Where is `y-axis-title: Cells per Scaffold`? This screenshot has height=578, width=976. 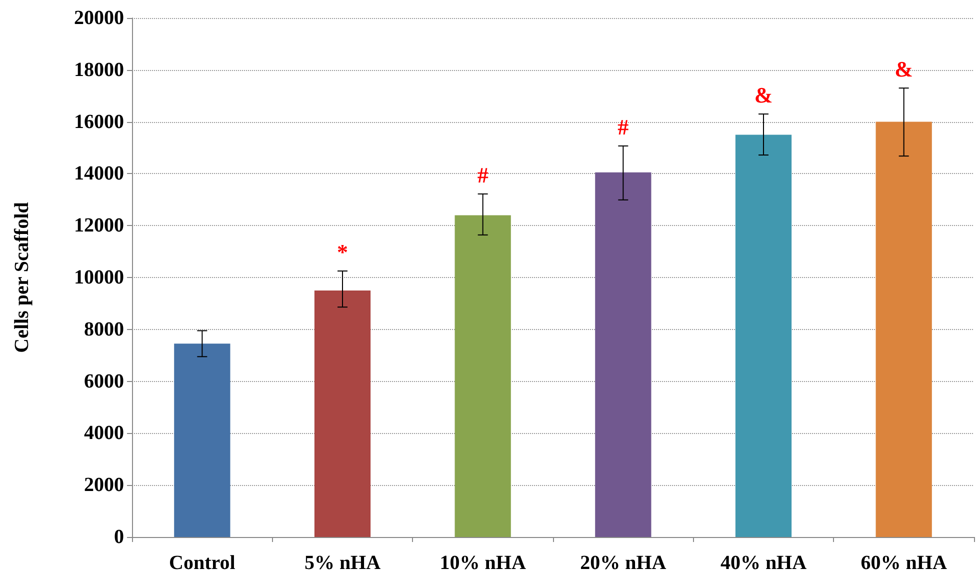 y-axis-title: Cells per Scaffold is located at coordinates (22, 277).